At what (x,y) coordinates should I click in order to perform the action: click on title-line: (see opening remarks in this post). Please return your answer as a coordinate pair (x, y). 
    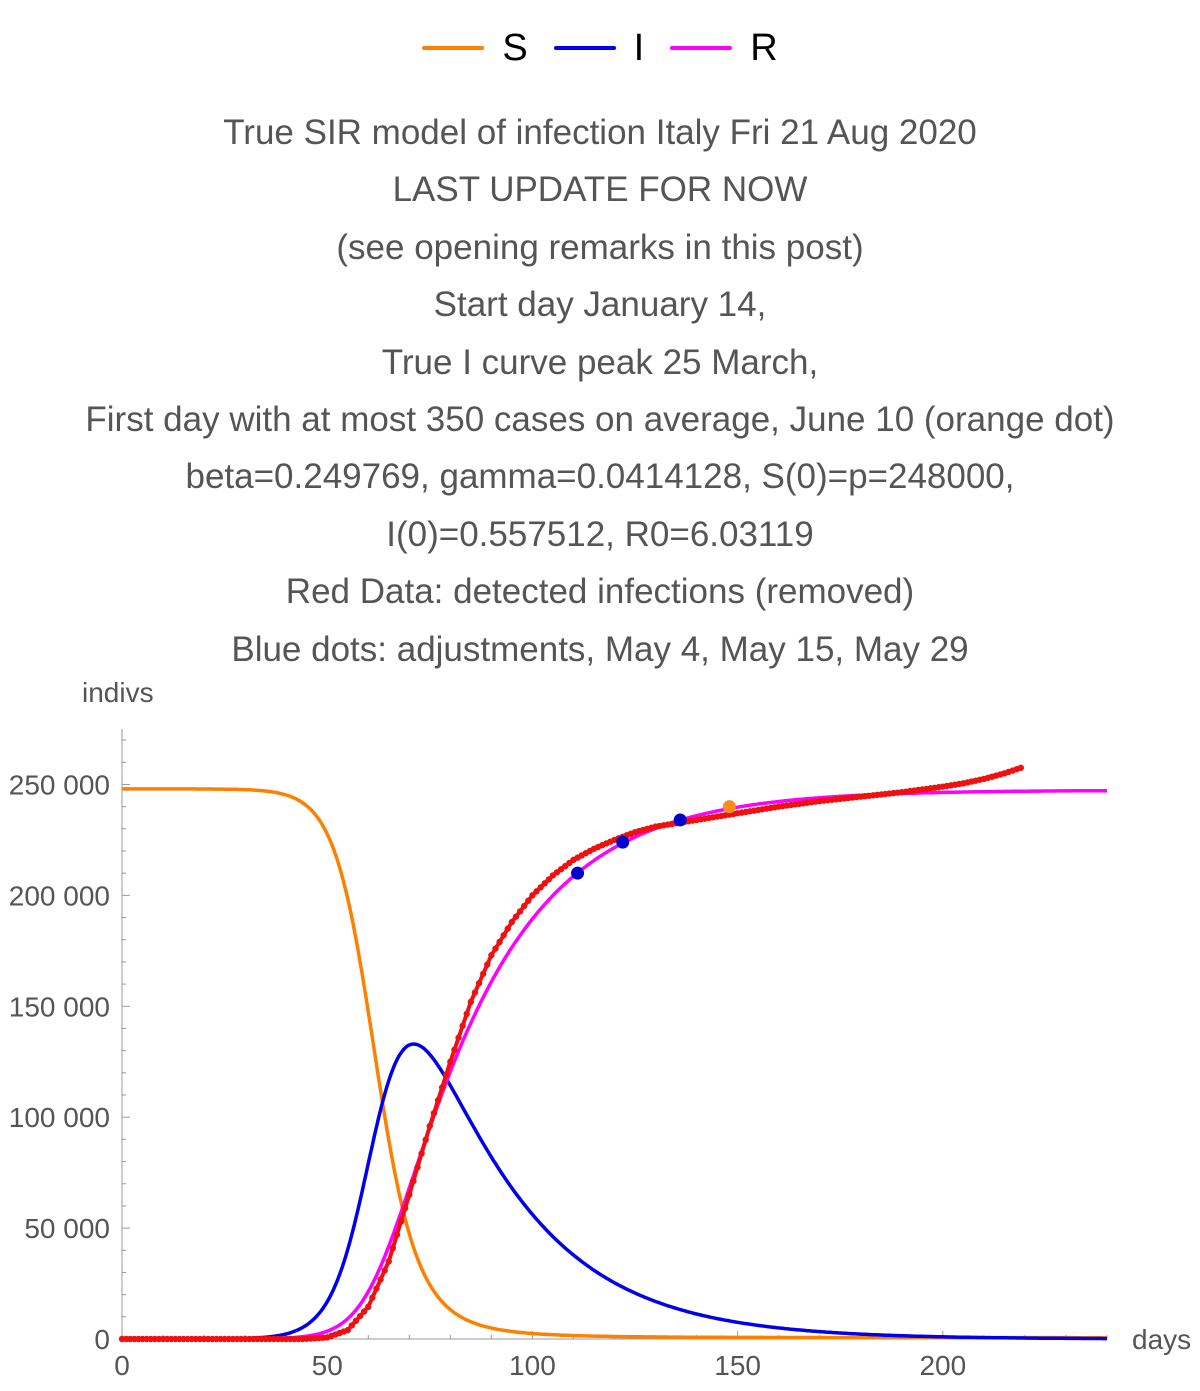
    Looking at the image, I should click on (600, 247).